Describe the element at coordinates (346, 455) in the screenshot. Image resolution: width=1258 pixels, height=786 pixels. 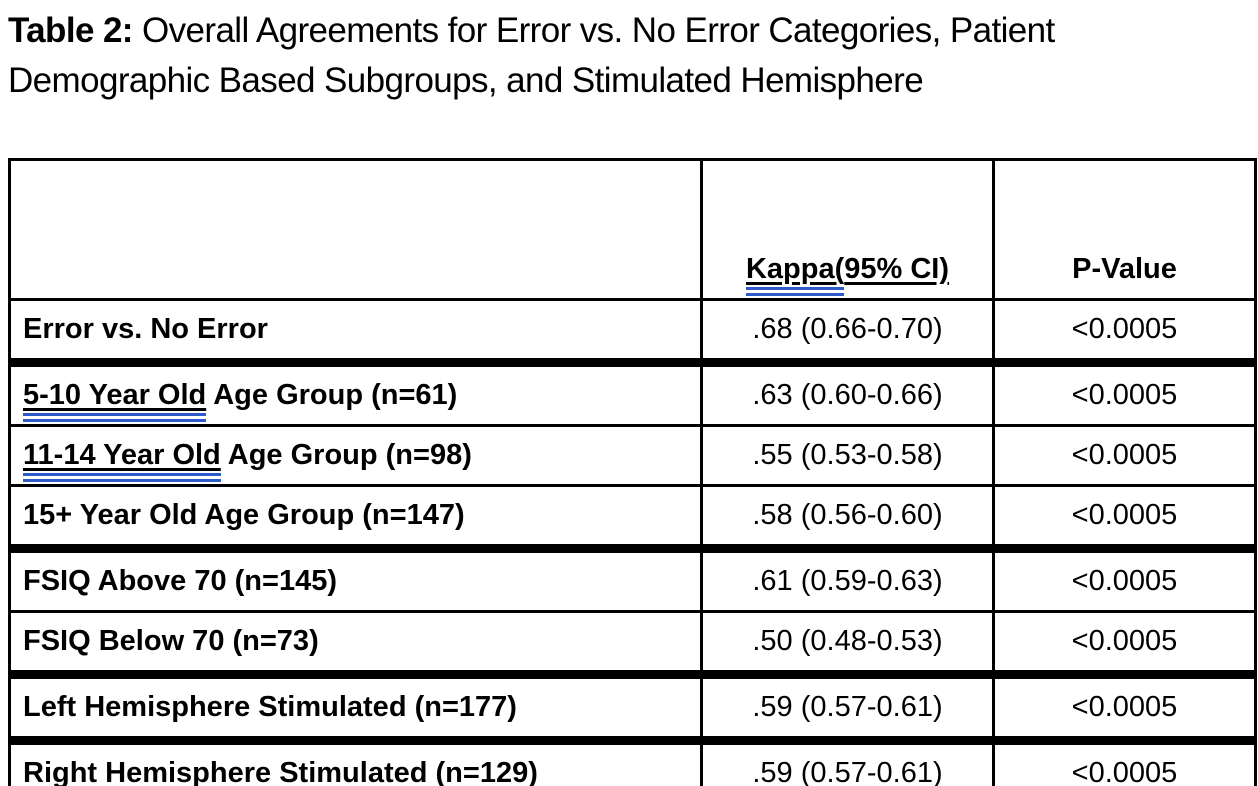
I see `label-rest-text: Age Group (n=98)` at that location.